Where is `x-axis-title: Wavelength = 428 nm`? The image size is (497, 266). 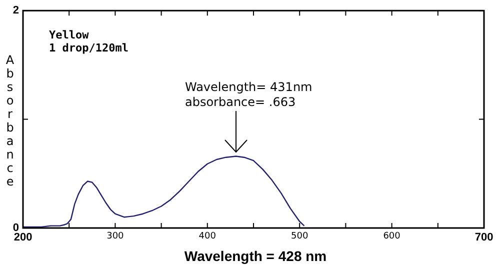 x-axis-title: Wavelength = 428 nm is located at coordinates (255, 256).